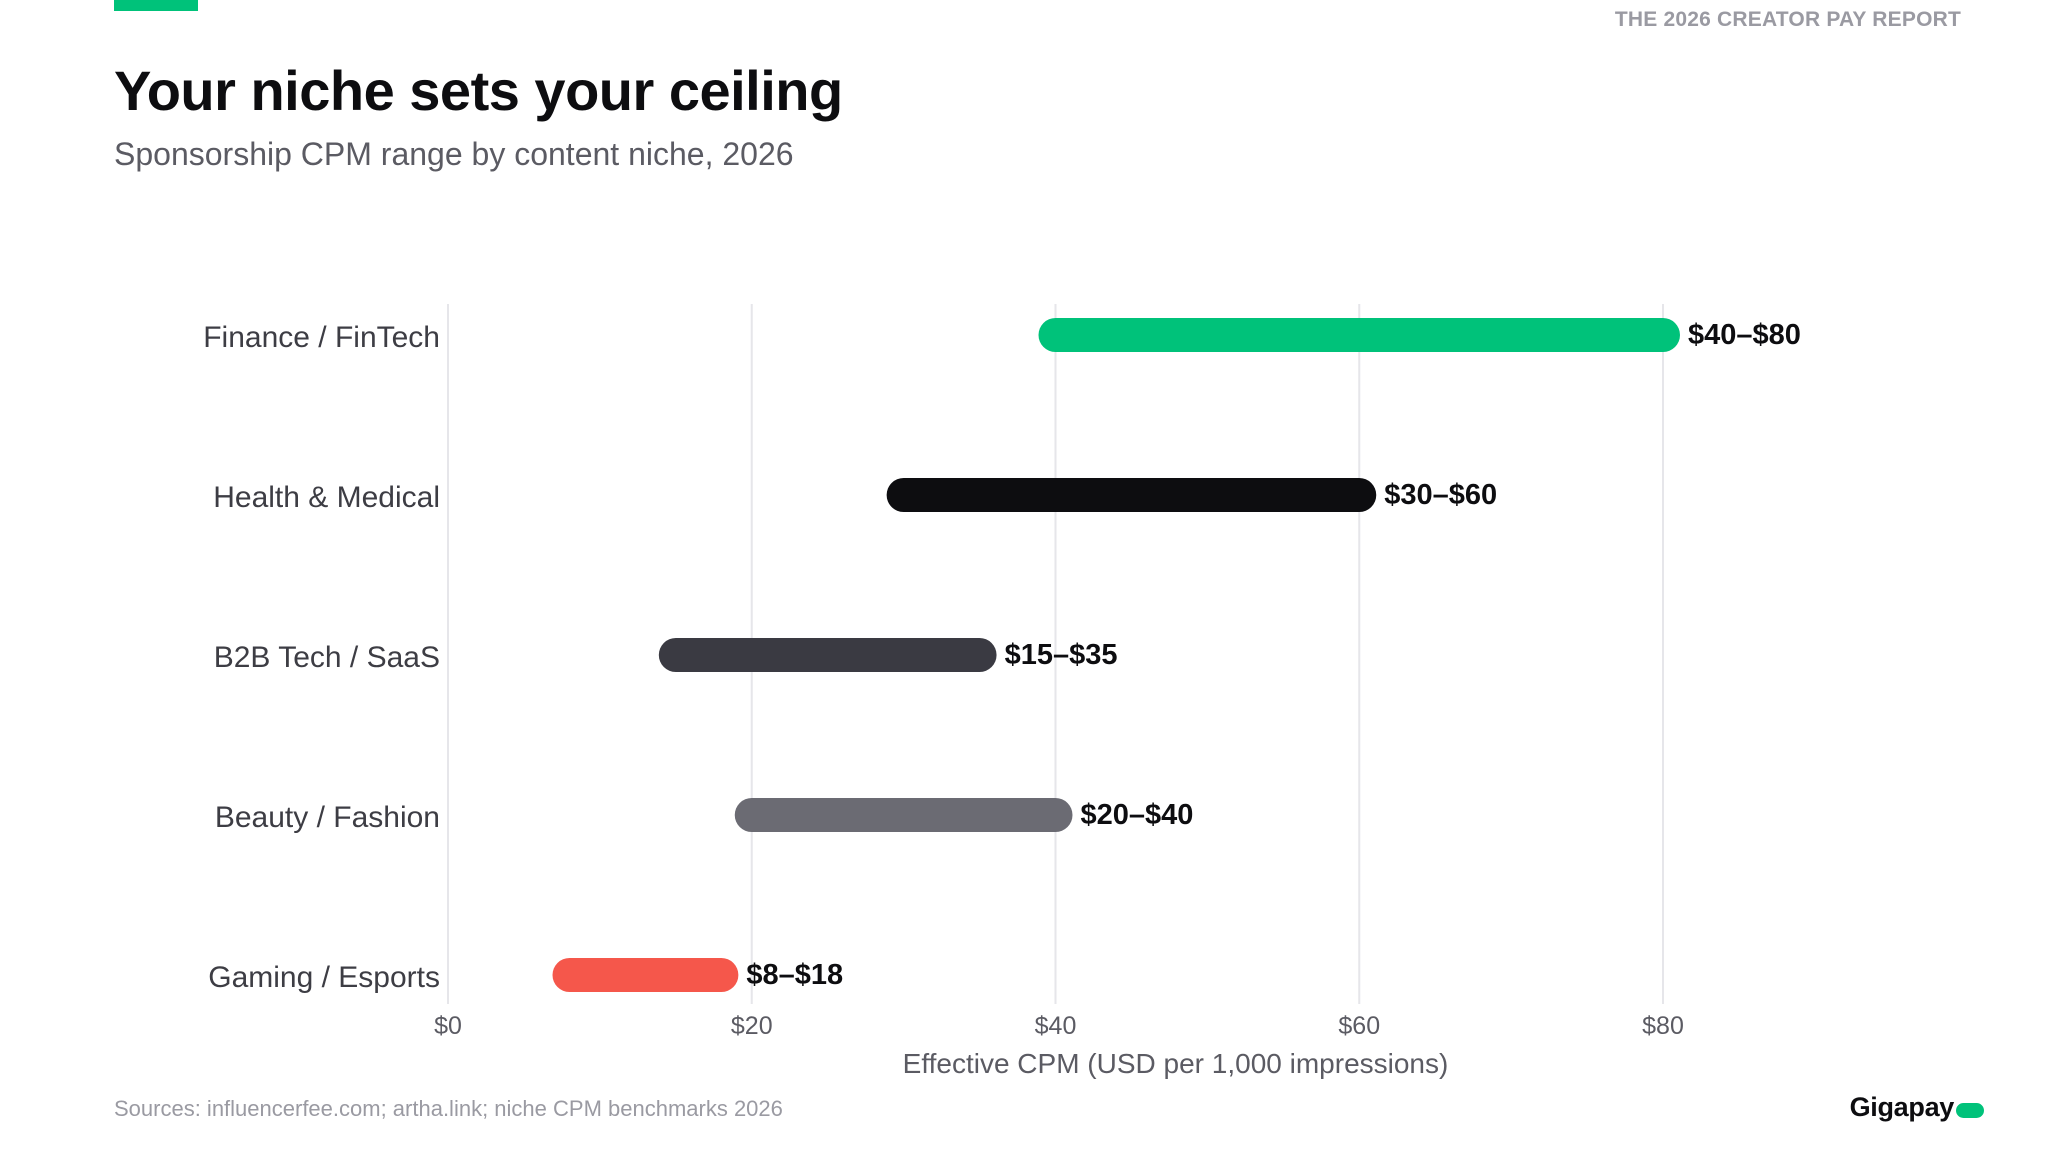 The image size is (2048, 1152). I want to click on chart-title: Your niche sets your ceiling, so click(478, 90).